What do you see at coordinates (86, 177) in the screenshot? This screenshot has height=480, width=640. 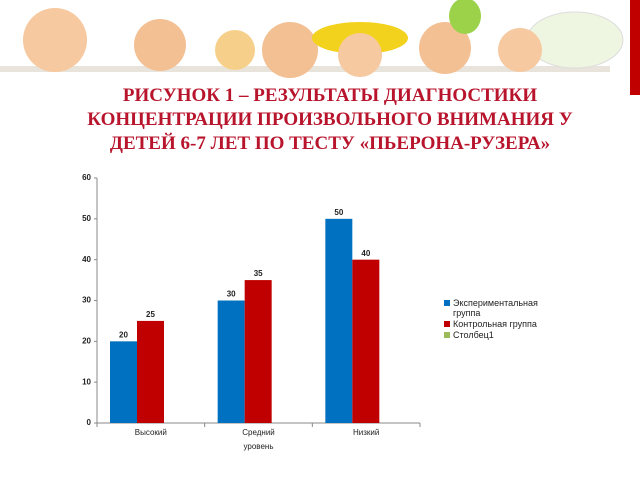 I see `y-tick-label: 60` at bounding box center [86, 177].